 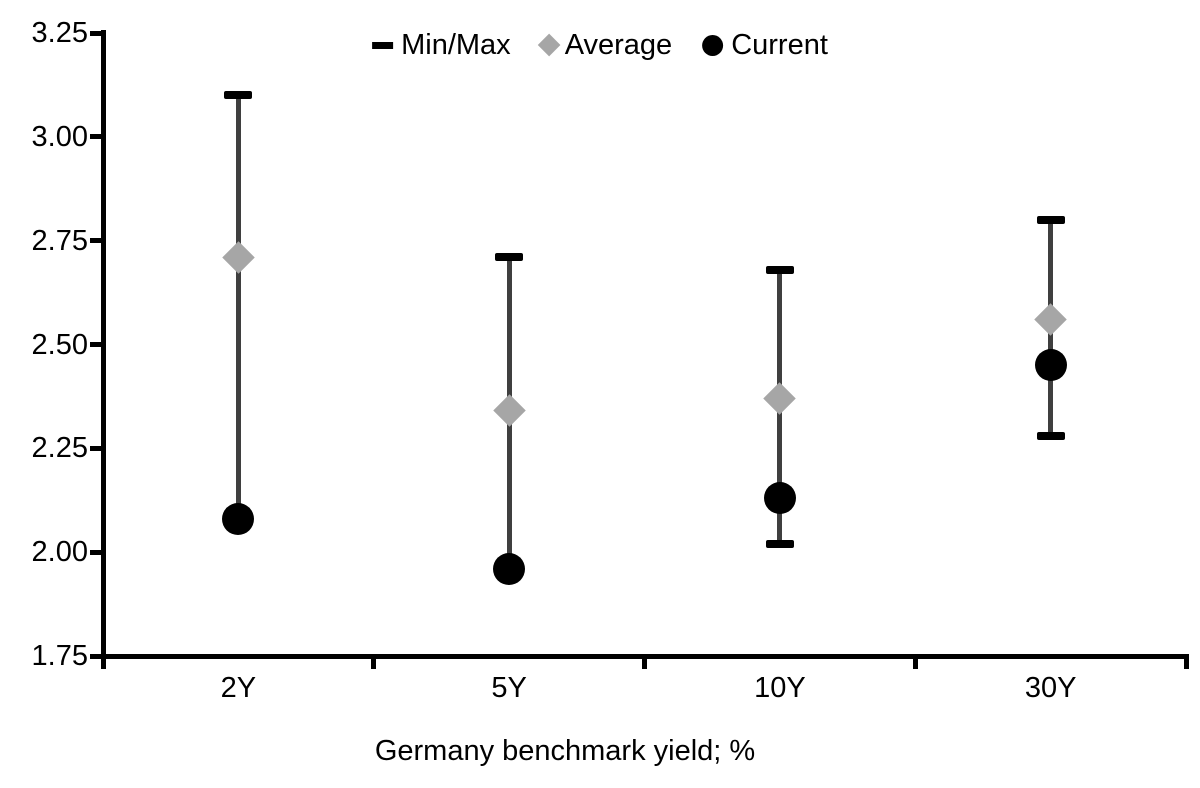 I want to click on legend-item-minmax: Min/Max, so click(x=441, y=45).